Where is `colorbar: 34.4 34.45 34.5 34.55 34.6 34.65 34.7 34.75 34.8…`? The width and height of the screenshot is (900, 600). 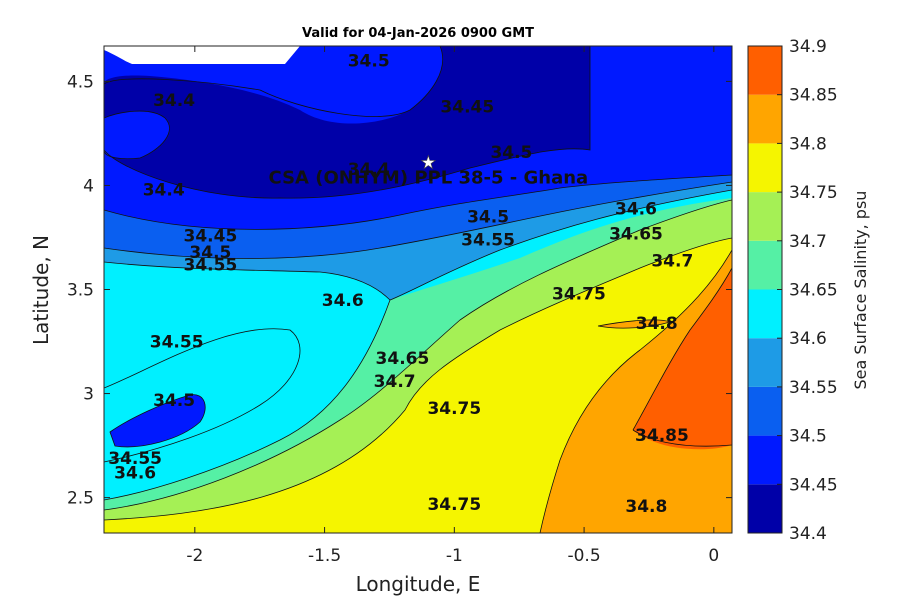 colorbar: 34.4 34.45 34.5 34.55 34.6 34.65 34.7 34.75 34.8… is located at coordinates (792, 290).